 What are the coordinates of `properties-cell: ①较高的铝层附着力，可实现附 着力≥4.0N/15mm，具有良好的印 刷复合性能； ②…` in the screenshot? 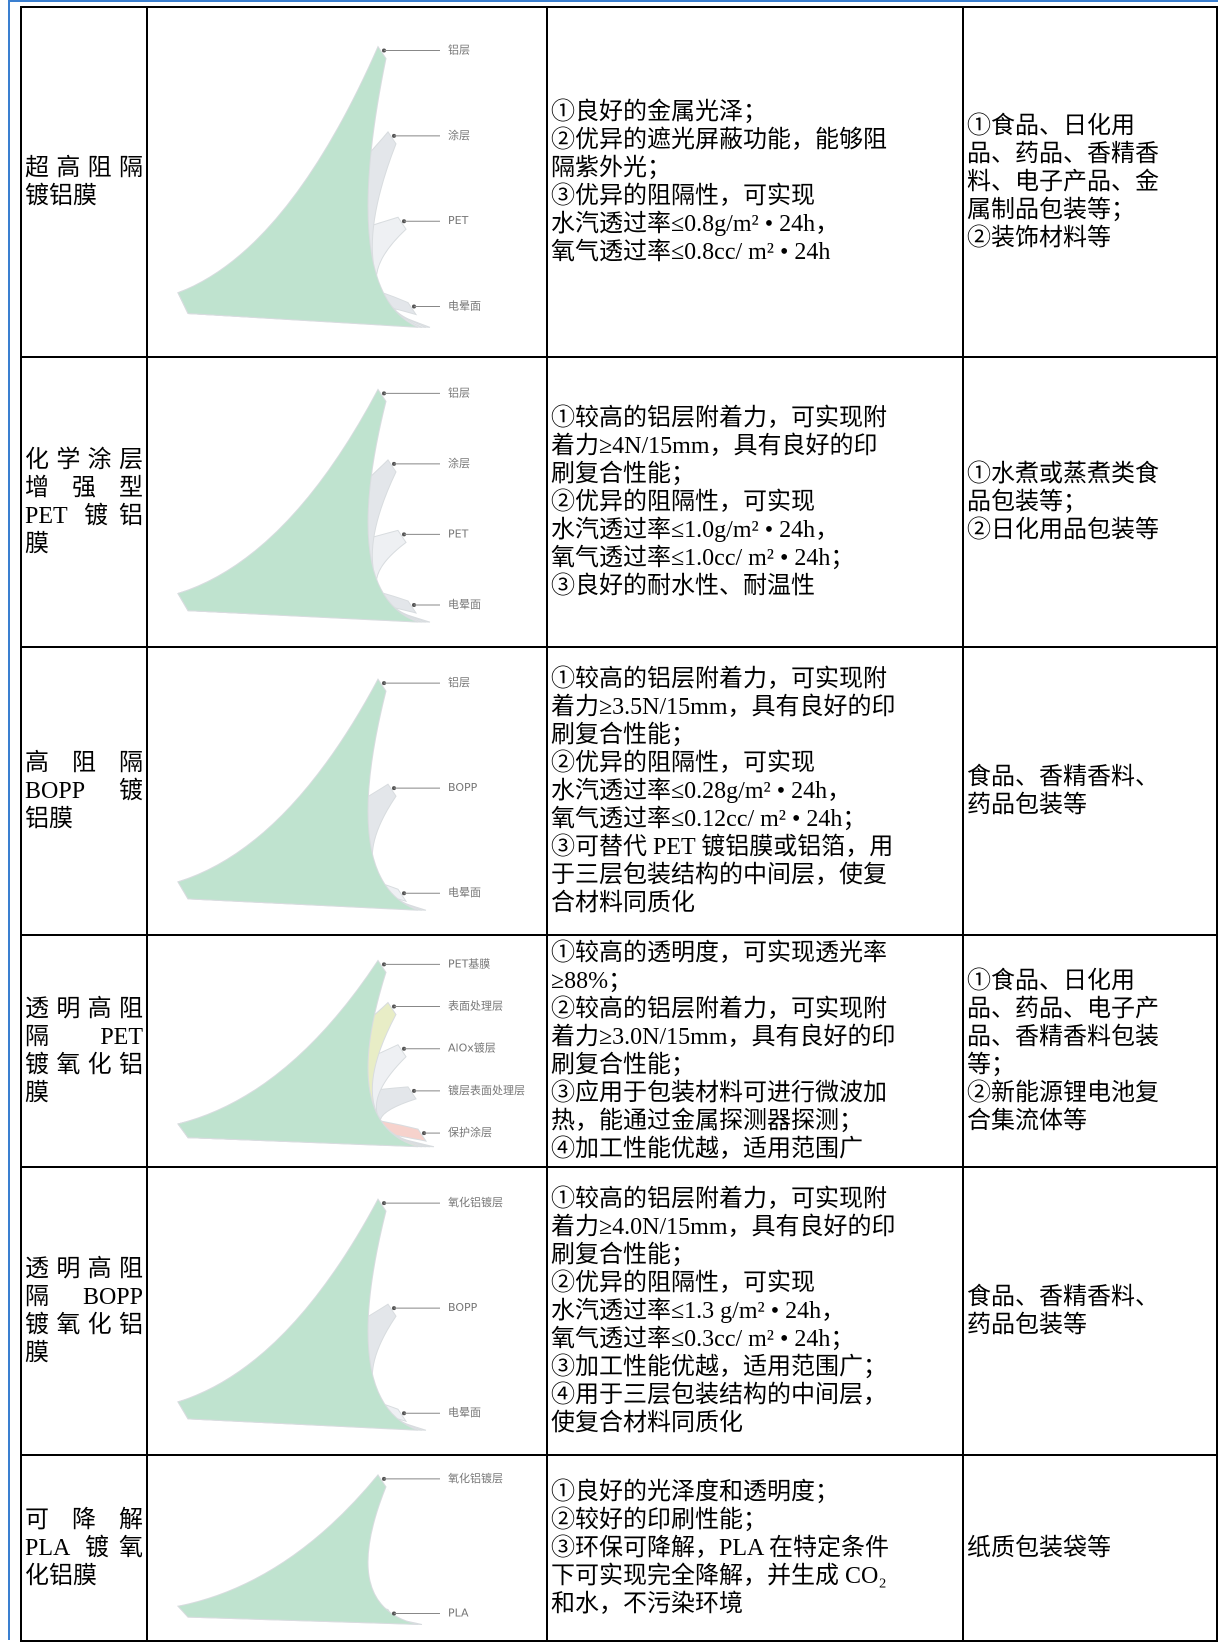 It's located at (755, 1311).